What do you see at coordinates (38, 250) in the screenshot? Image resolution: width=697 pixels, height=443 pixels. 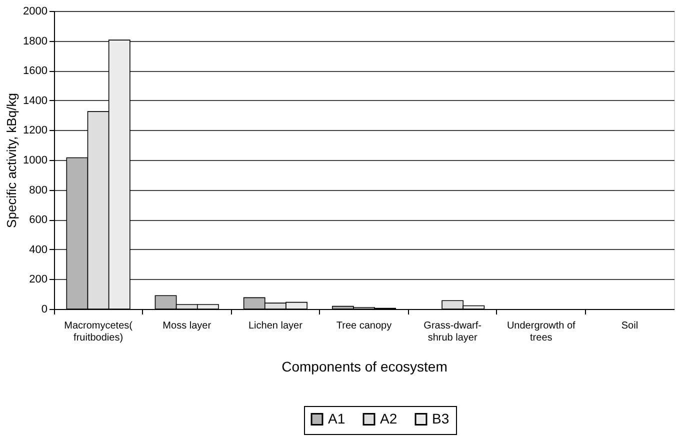 I see `y-tick-label: 400` at bounding box center [38, 250].